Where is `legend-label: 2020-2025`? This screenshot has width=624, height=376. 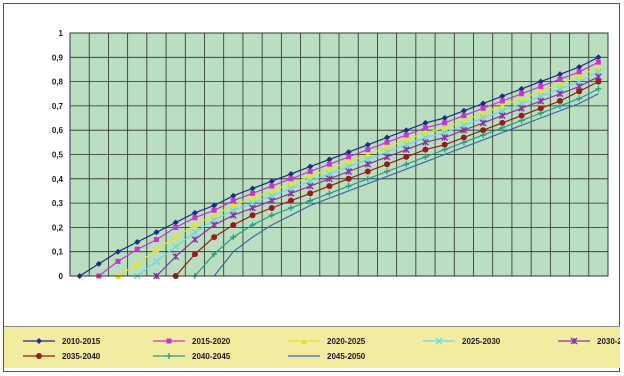 legend-label: 2020-2025 is located at coordinates (346, 341).